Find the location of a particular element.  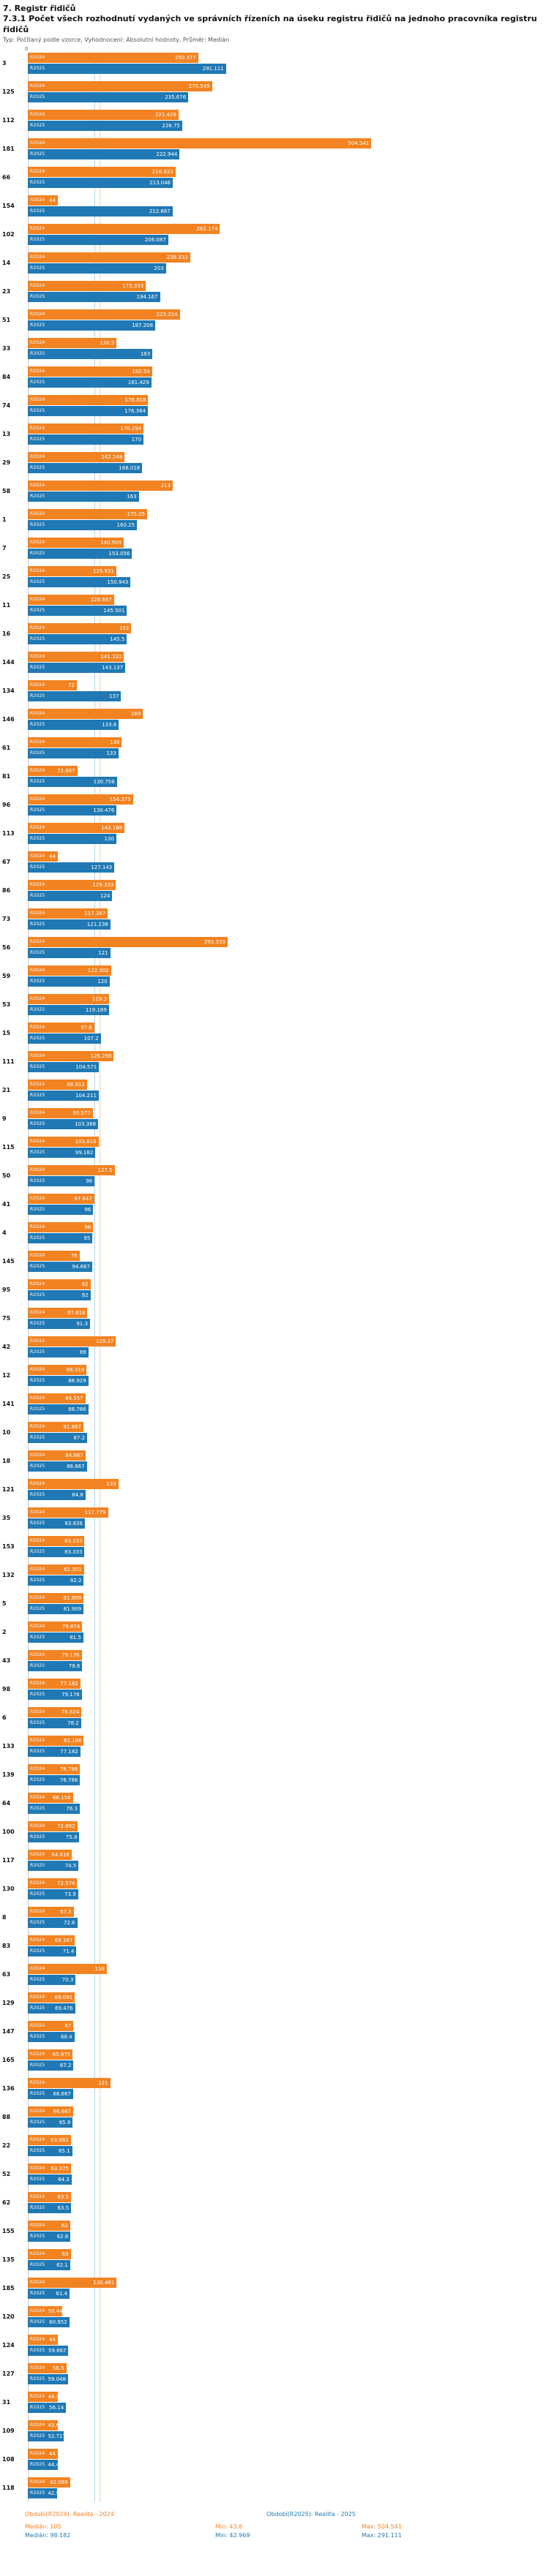

bar-2025: R2025 44.403 is located at coordinates (47, 2464).